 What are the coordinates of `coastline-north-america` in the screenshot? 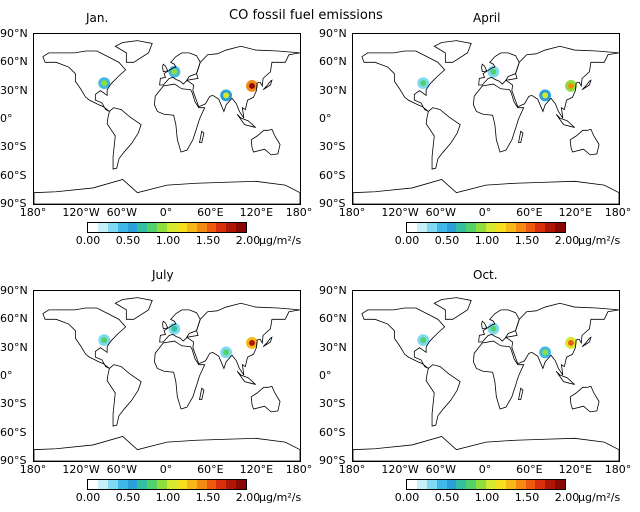 It's located at (403, 81).